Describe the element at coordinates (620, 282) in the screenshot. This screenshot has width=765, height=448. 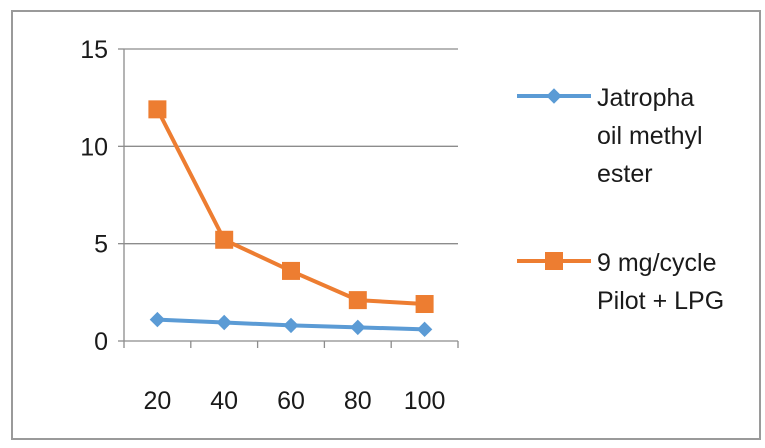
I see `legend-entry-2: 9 mg/cycle Pilot + LPG` at that location.